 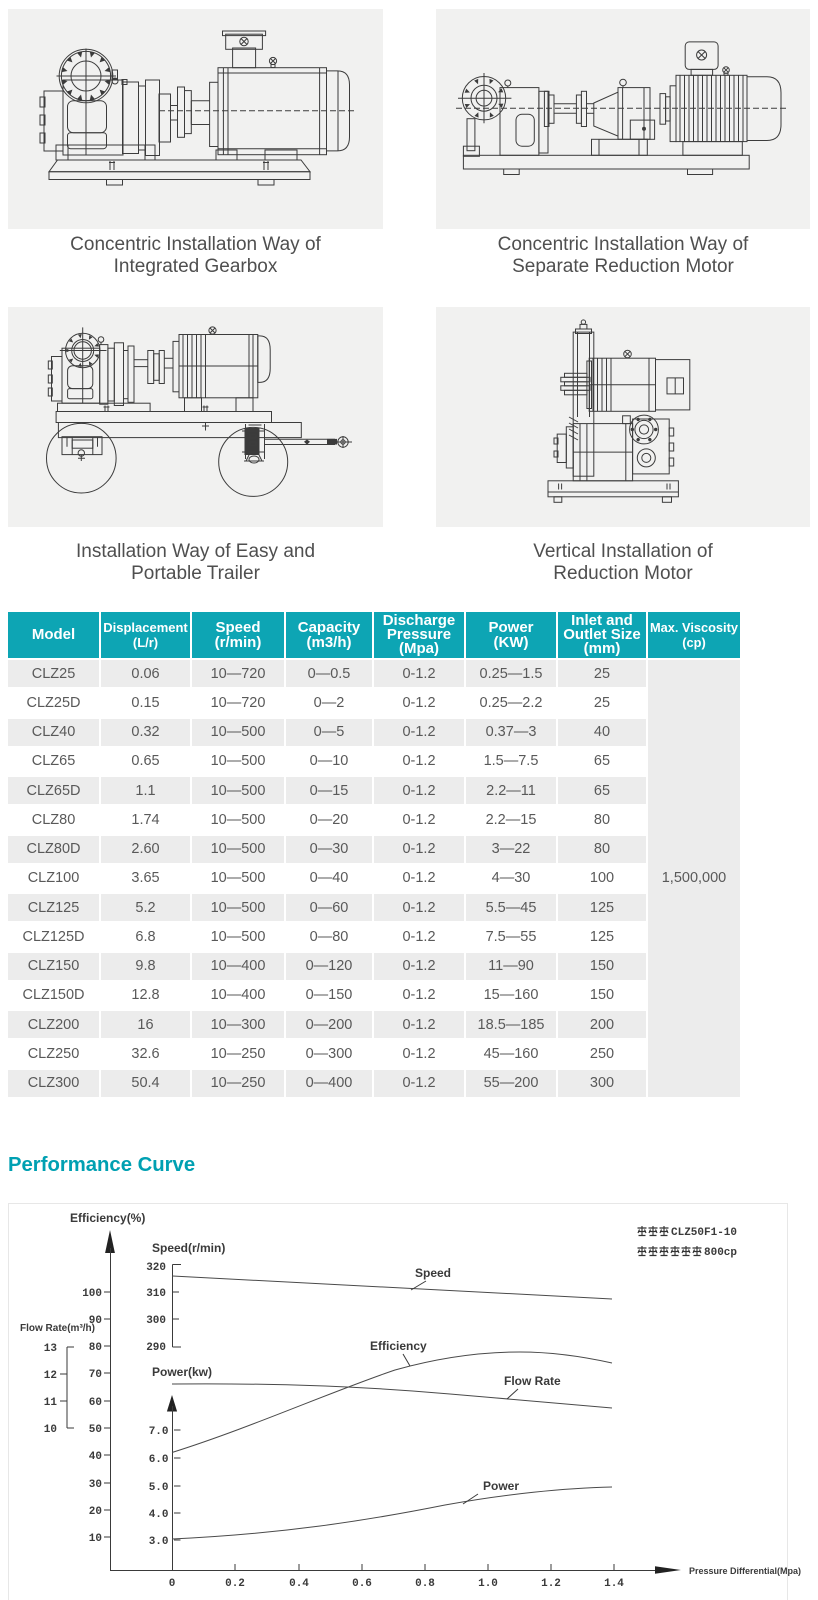 What do you see at coordinates (156, 1294) in the screenshot?
I see `svg-text: 310` at bounding box center [156, 1294].